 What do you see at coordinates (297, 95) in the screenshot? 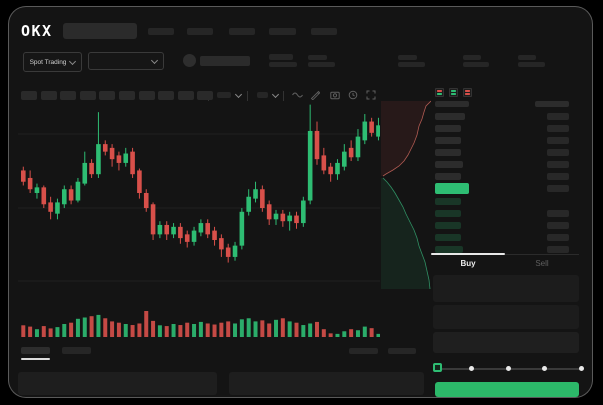
I see `wave-icon` at bounding box center [297, 95].